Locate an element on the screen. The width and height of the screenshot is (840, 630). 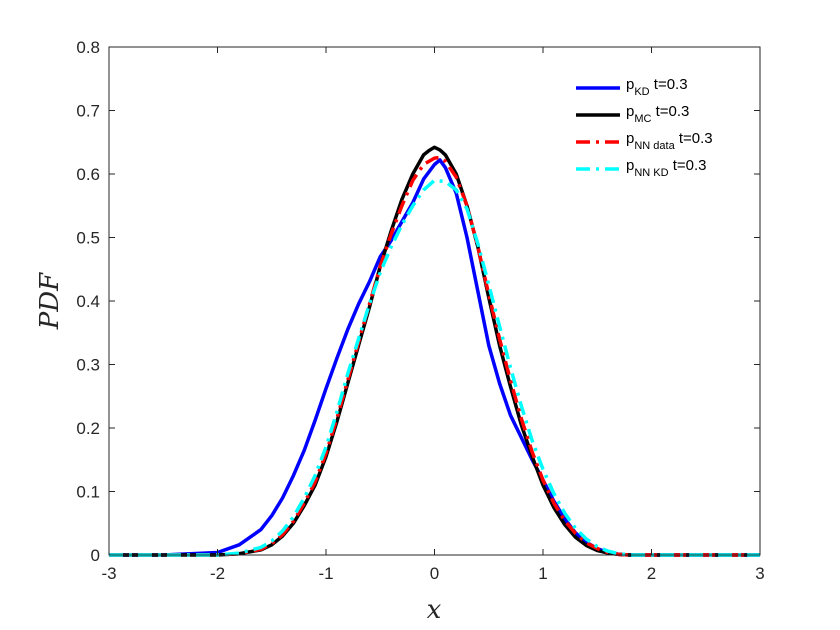
legend-label-2: pNN data t=0.3 is located at coordinates (669, 141).